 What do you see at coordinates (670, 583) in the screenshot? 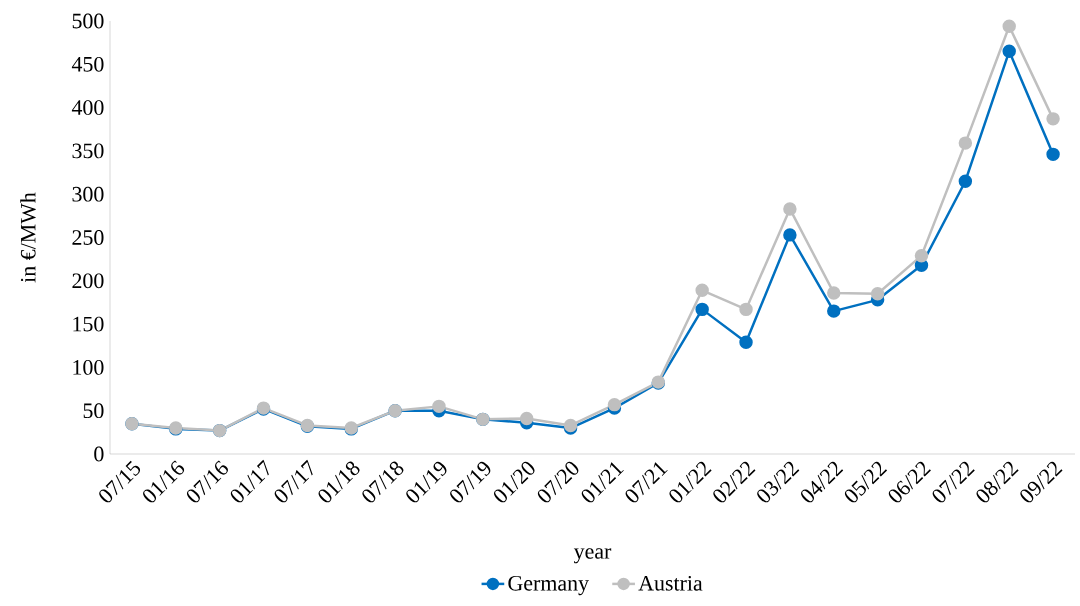
I see `legend-label: Austria` at bounding box center [670, 583].